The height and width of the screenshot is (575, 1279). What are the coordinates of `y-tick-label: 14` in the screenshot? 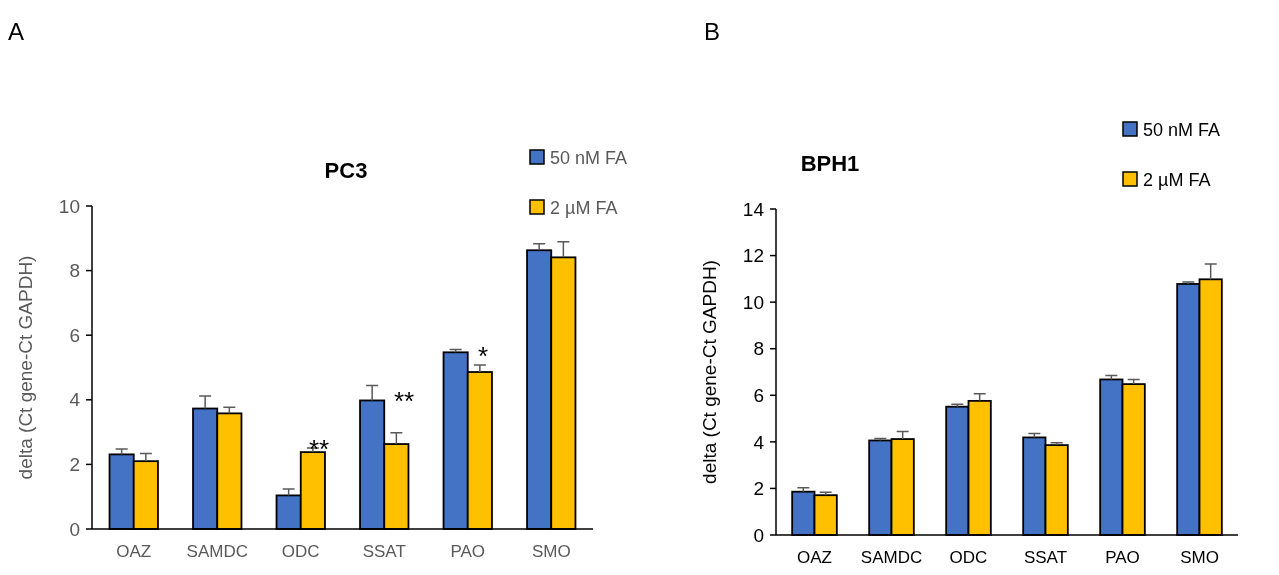 It's located at (753, 209).